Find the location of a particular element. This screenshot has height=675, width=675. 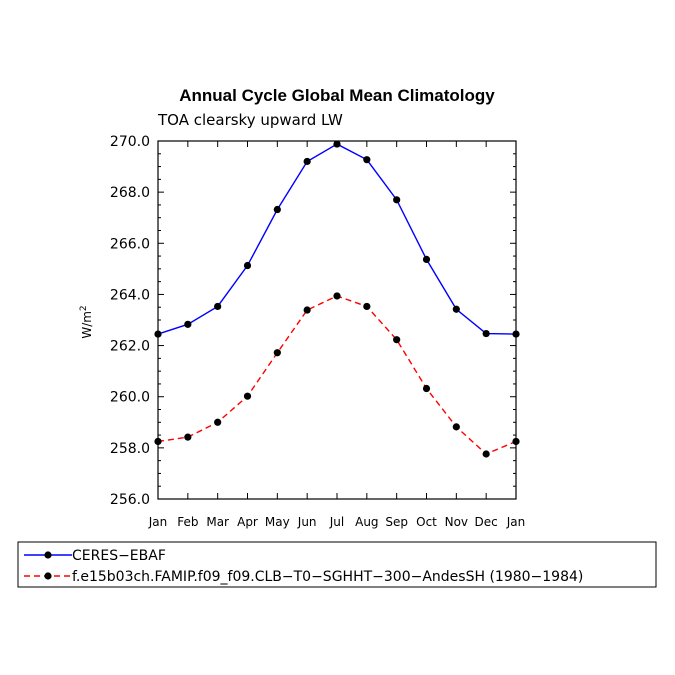

y-axis-label-superscript: 2 is located at coordinates (84, 308).